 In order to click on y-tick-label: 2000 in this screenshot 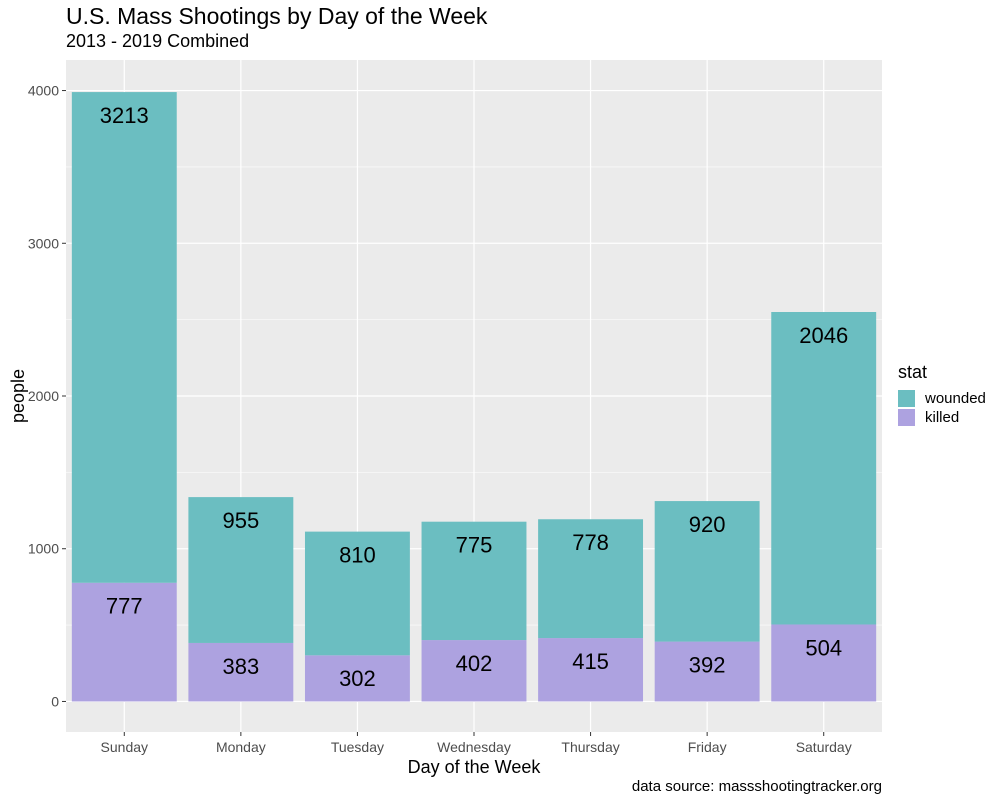, I will do `click(43, 396)`.